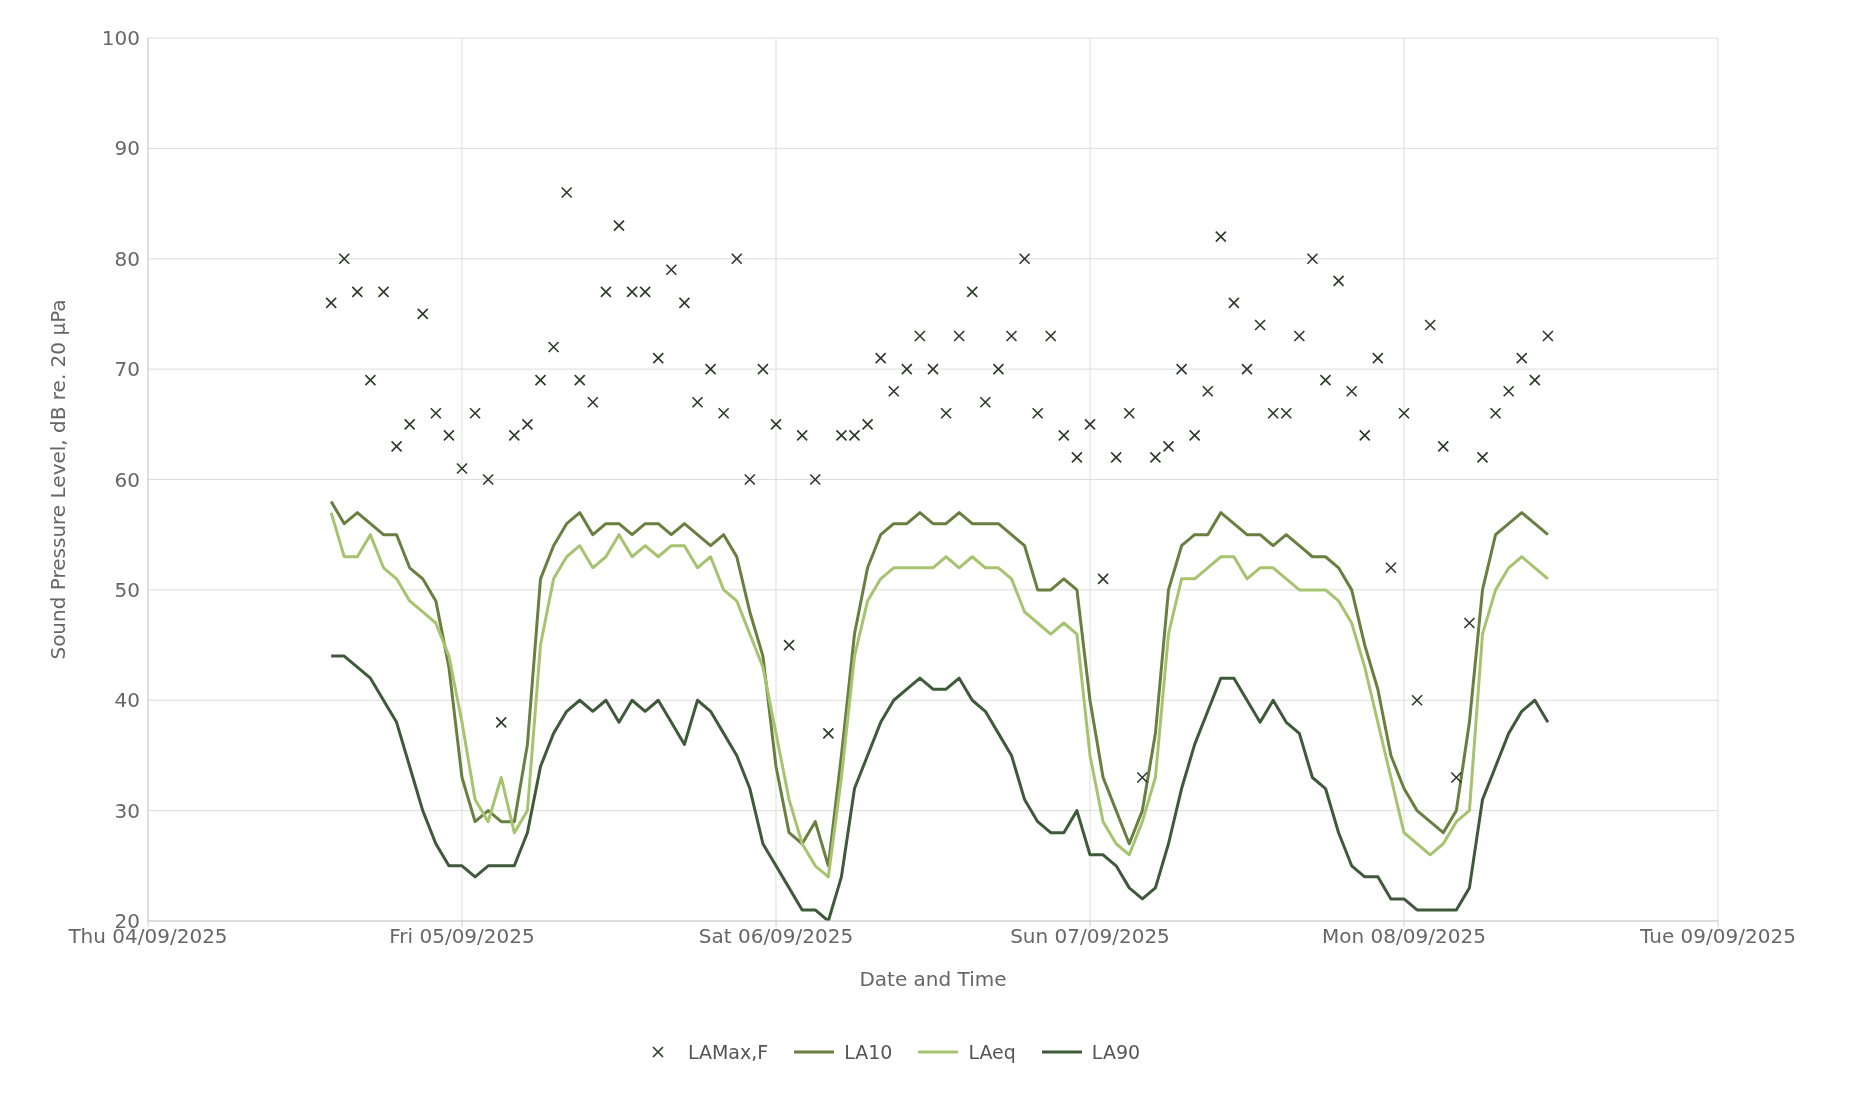  Describe the element at coordinates (127, 369) in the screenshot. I see `y-tick-label: 70` at that location.